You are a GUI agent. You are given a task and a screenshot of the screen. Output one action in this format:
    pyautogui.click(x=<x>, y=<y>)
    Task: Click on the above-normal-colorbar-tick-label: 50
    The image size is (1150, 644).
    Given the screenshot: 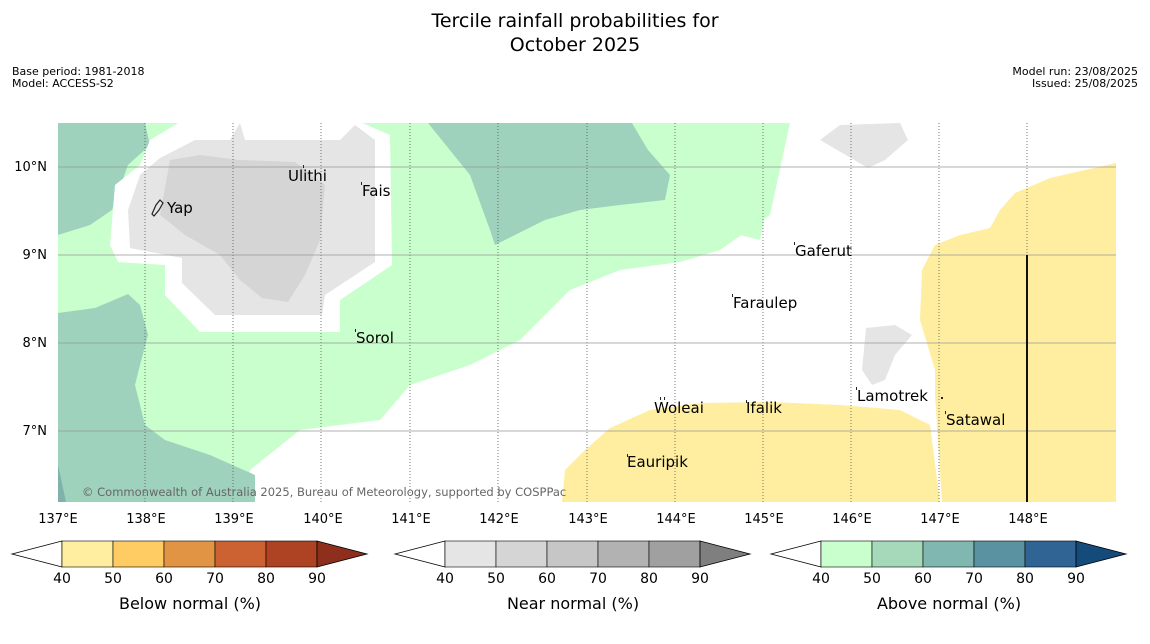 What is the action you would take?
    pyautogui.click(x=872, y=579)
    